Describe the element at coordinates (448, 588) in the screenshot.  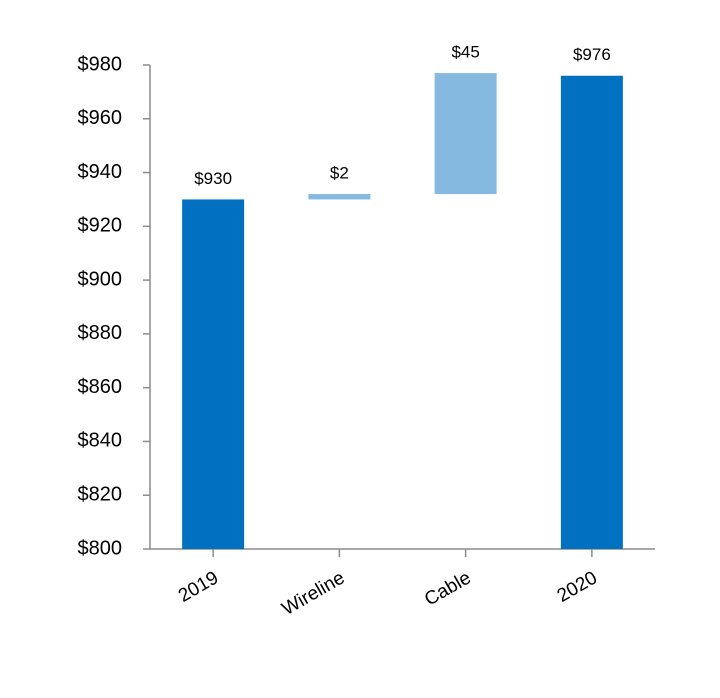
I see `x-tick-label: Cable` at that location.